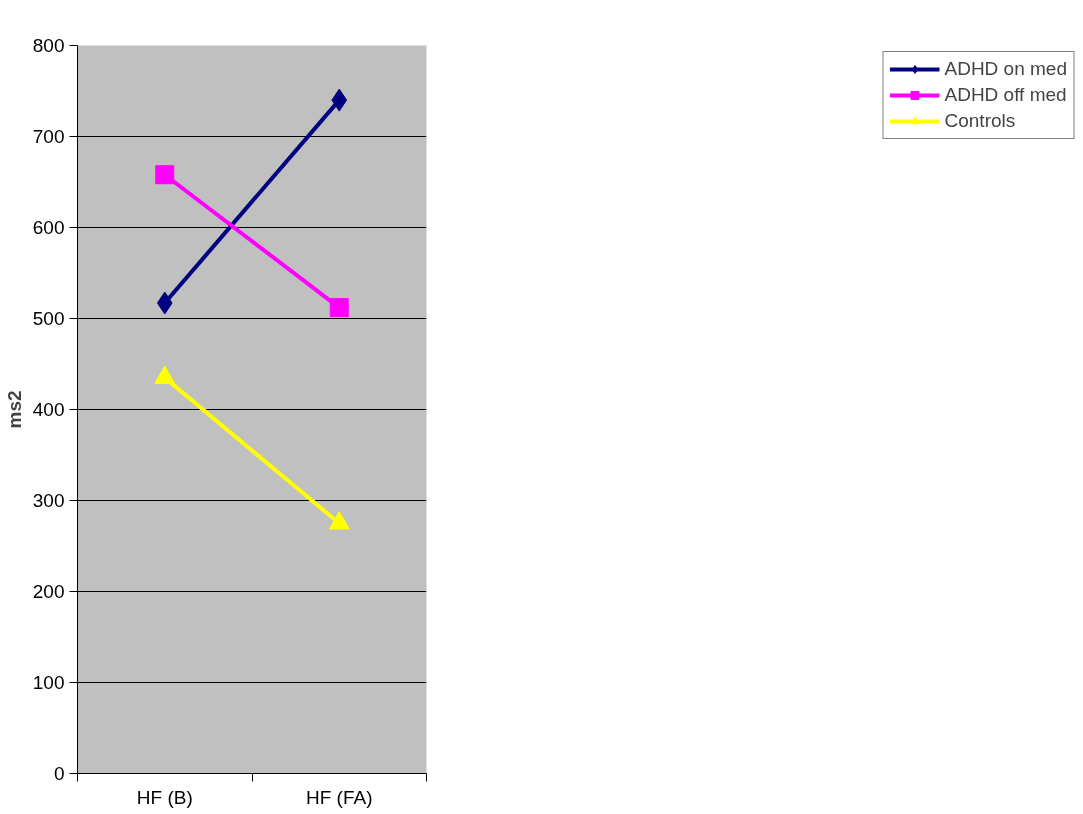 This screenshot has width=1083, height=814. I want to click on legend-label: ADHD on med, so click(1005, 69).